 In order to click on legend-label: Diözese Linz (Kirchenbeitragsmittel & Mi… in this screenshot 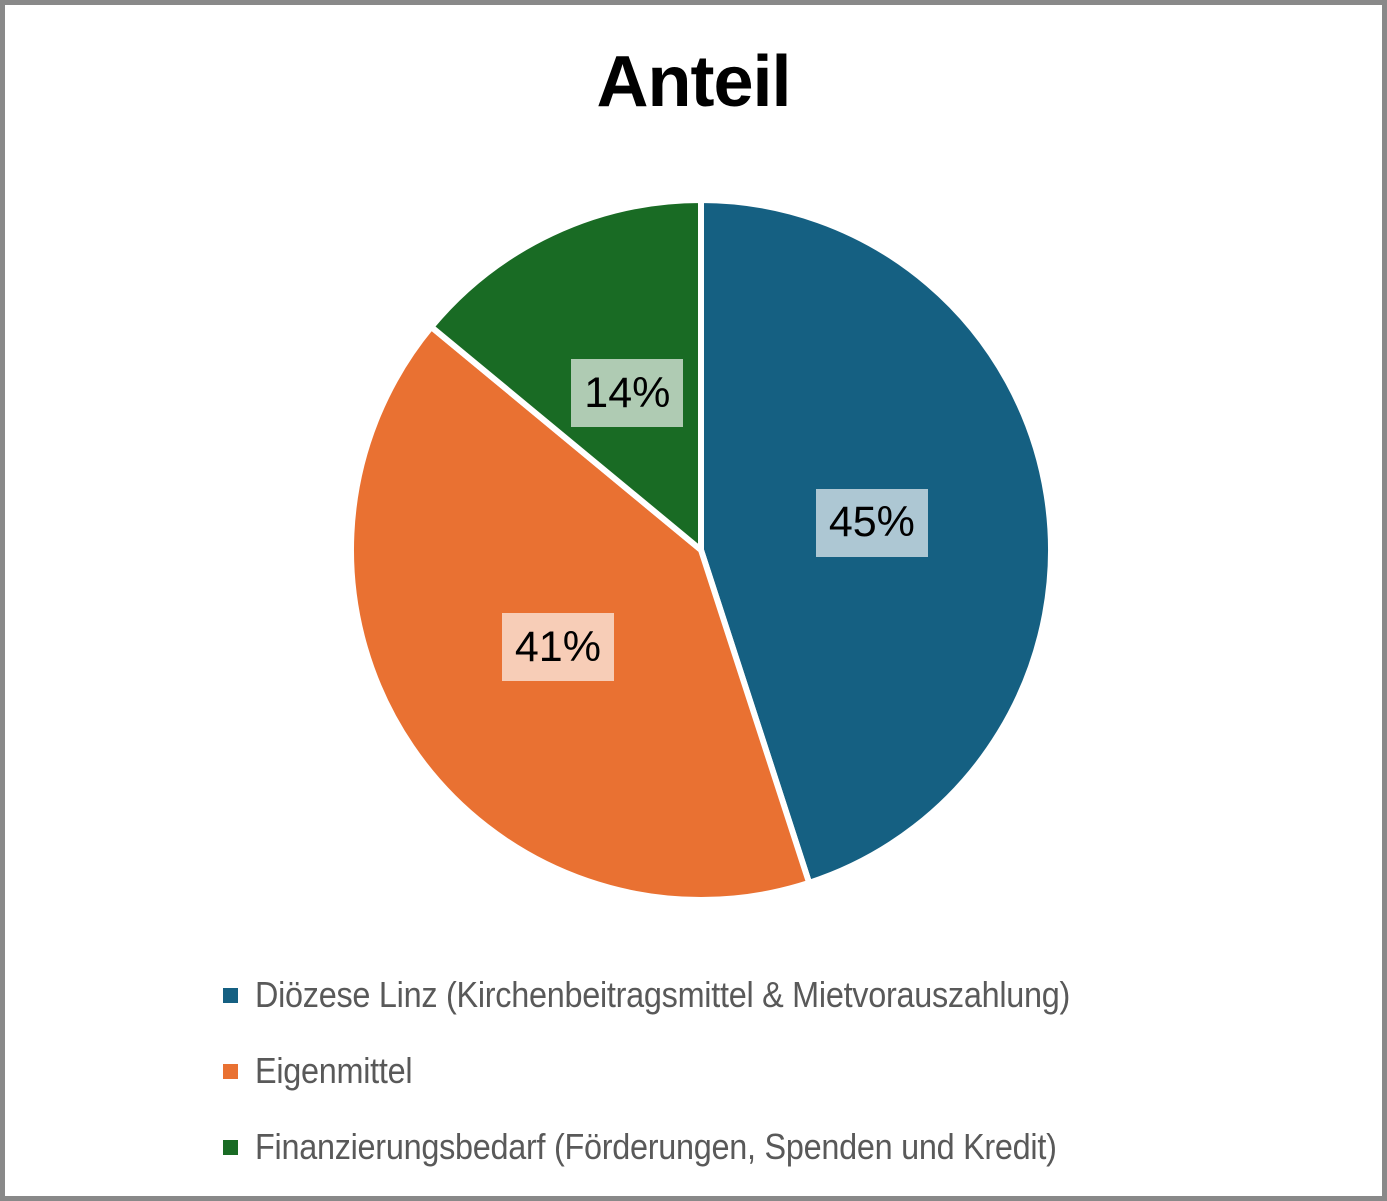, I will do `click(663, 994)`.